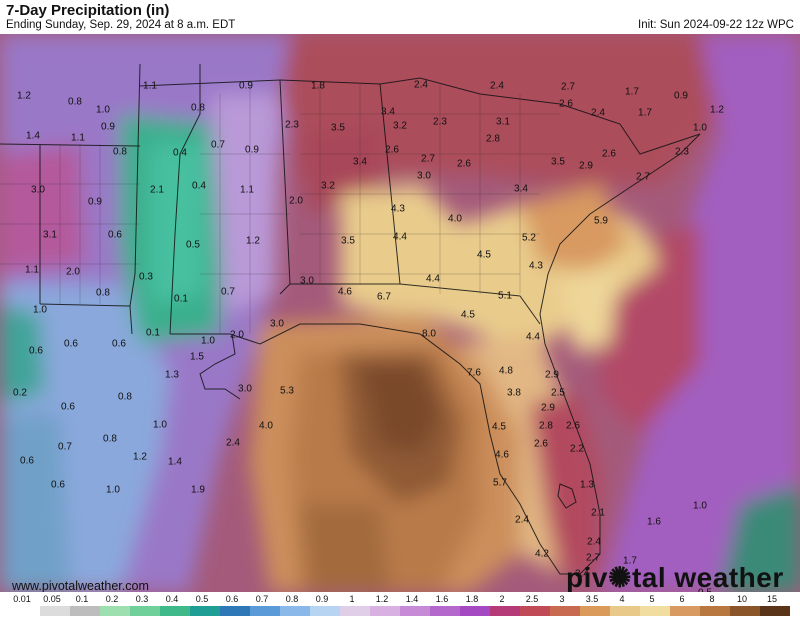 This screenshot has height=618, width=800. What do you see at coordinates (562, 599) in the screenshot?
I see `scale-tick-label: 3` at bounding box center [562, 599].